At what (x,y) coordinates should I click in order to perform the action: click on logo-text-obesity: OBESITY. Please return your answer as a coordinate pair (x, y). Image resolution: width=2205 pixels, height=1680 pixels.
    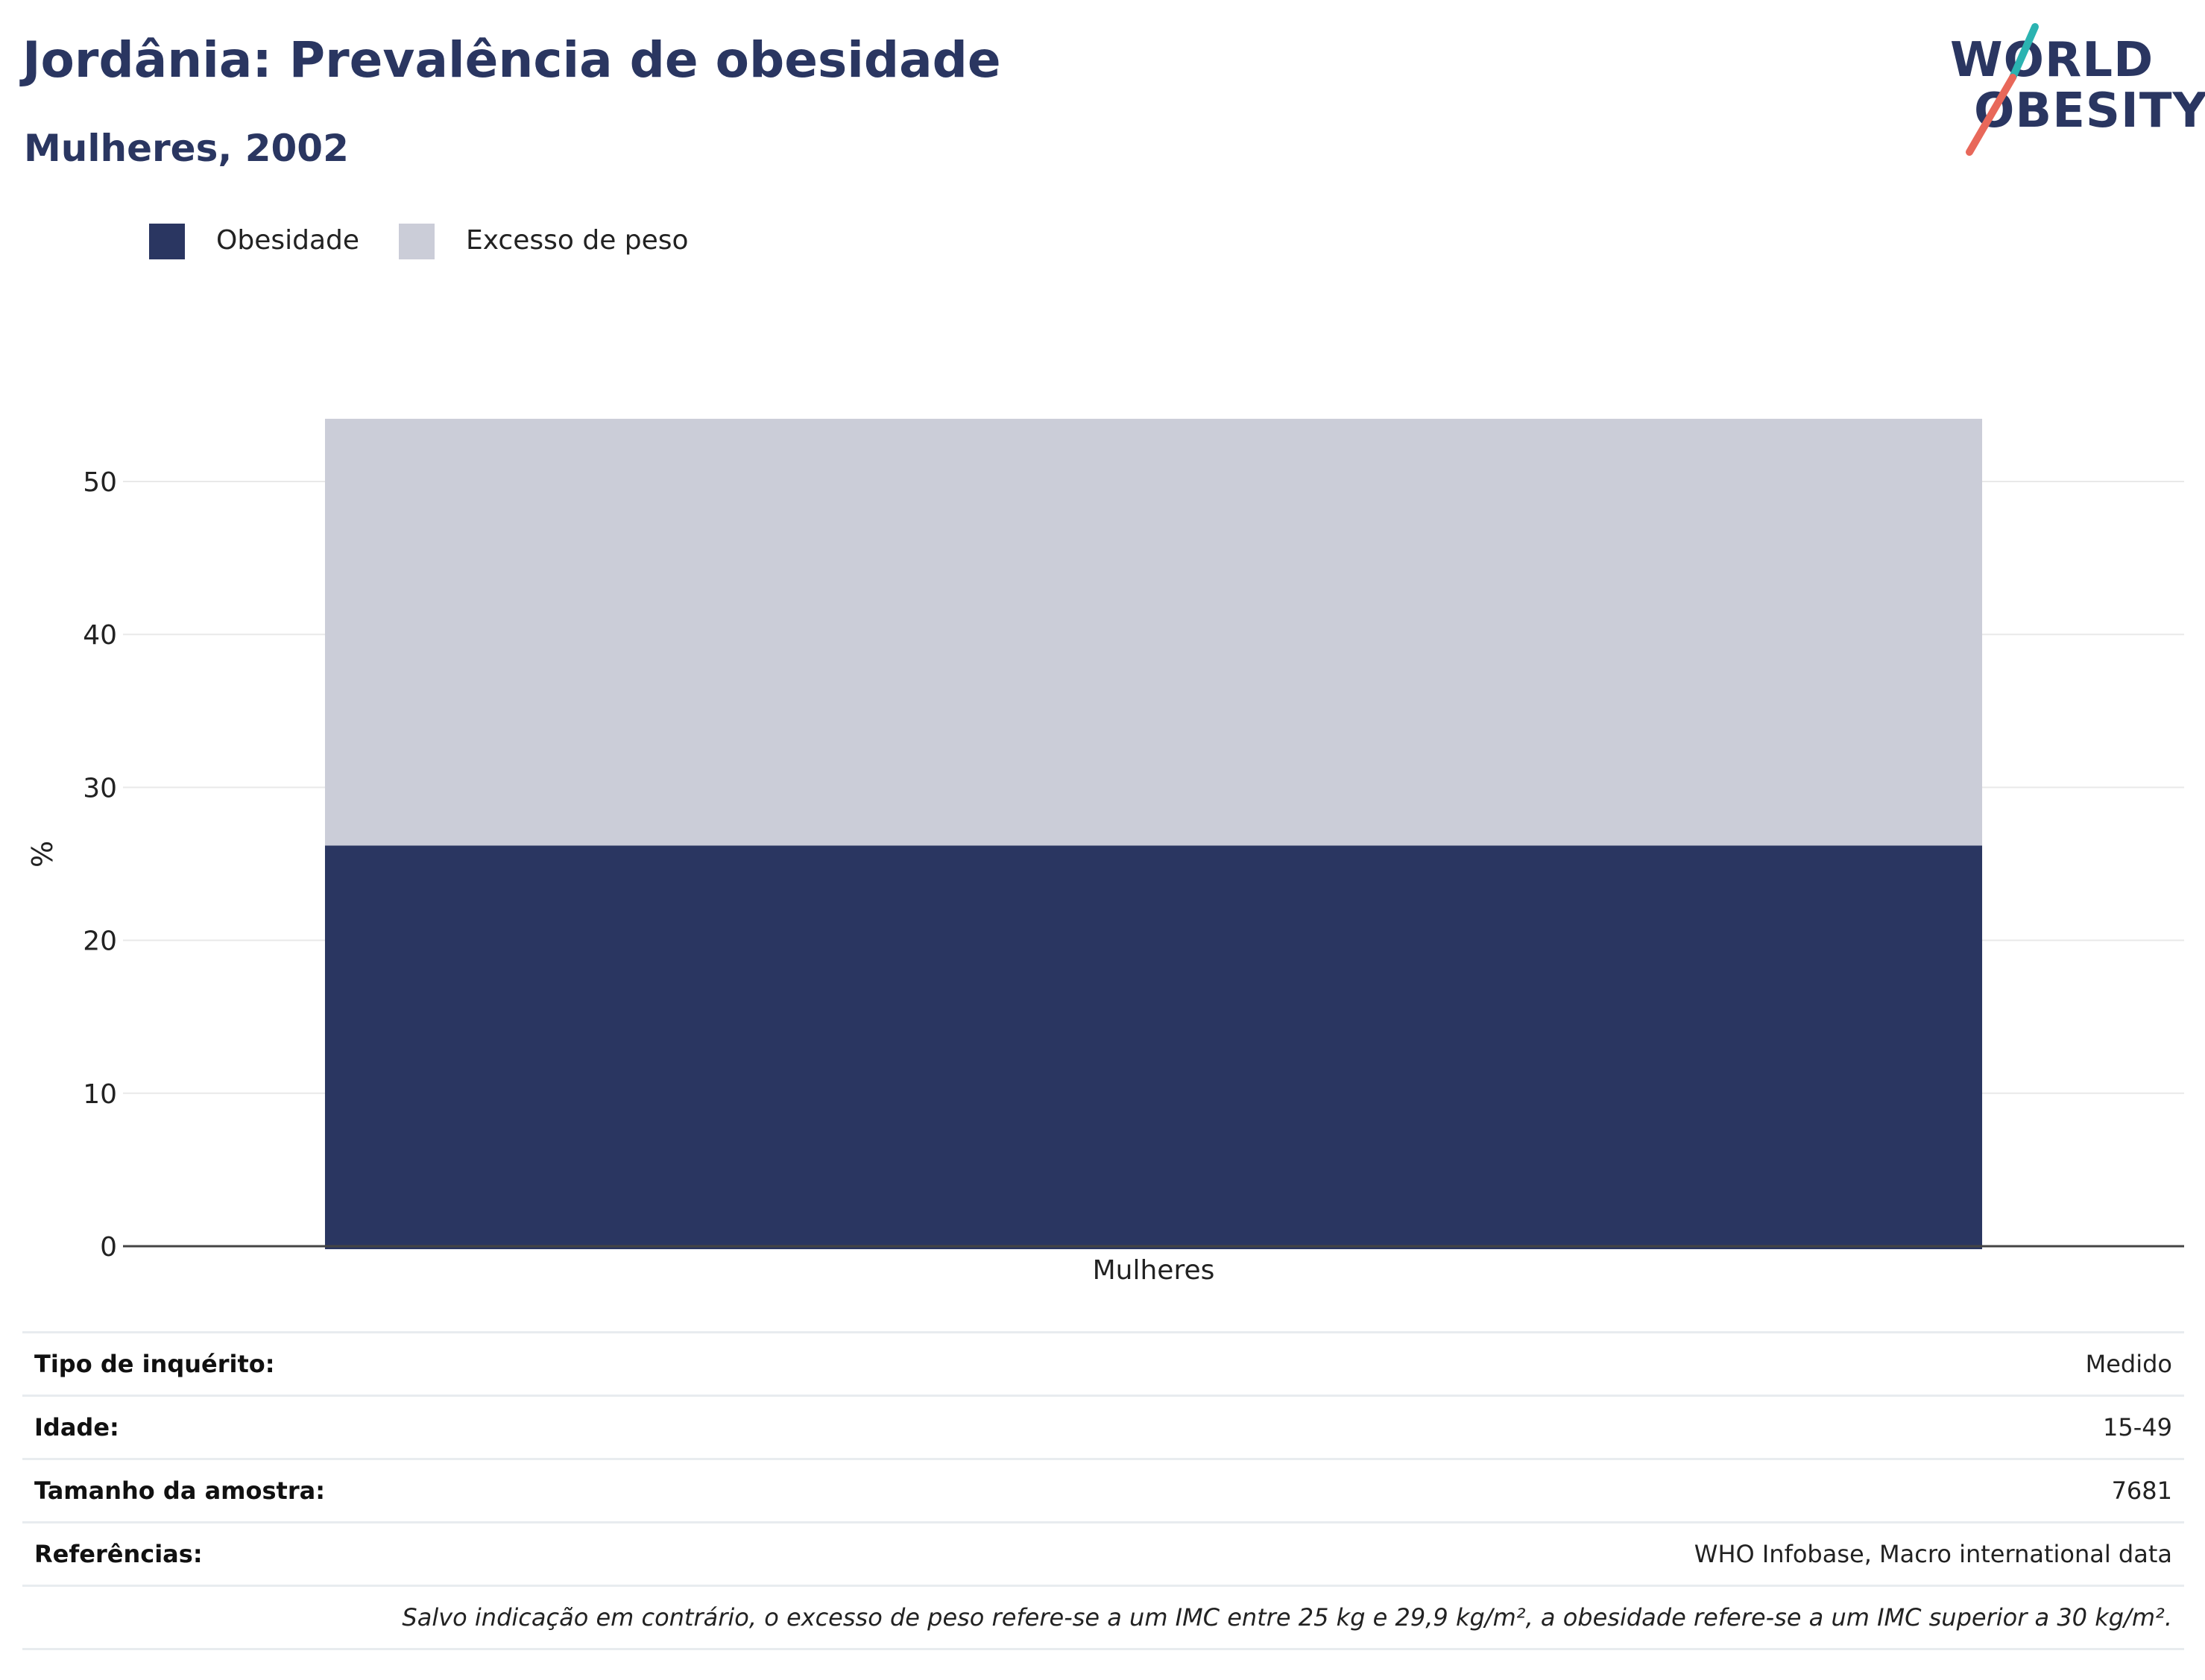
    Looking at the image, I should click on (2089, 111).